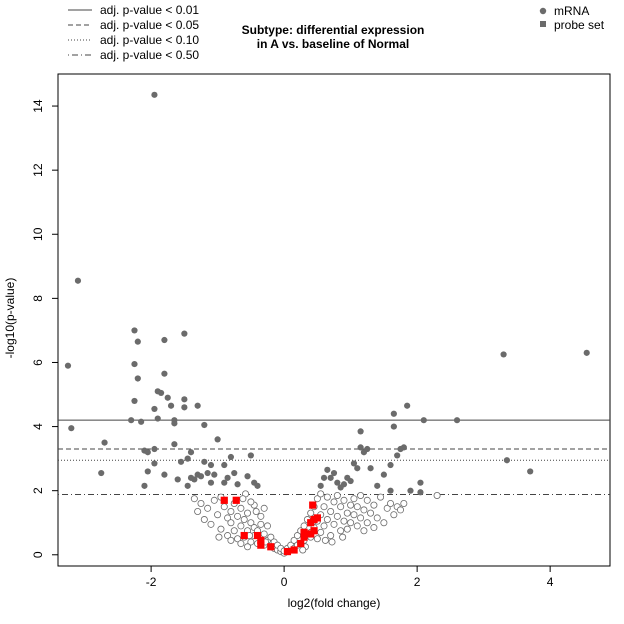 This screenshot has height=624, width=624. Describe the element at coordinates (10, 318) in the screenshot. I see `y-axis-label: -log10(p-value)` at that location.